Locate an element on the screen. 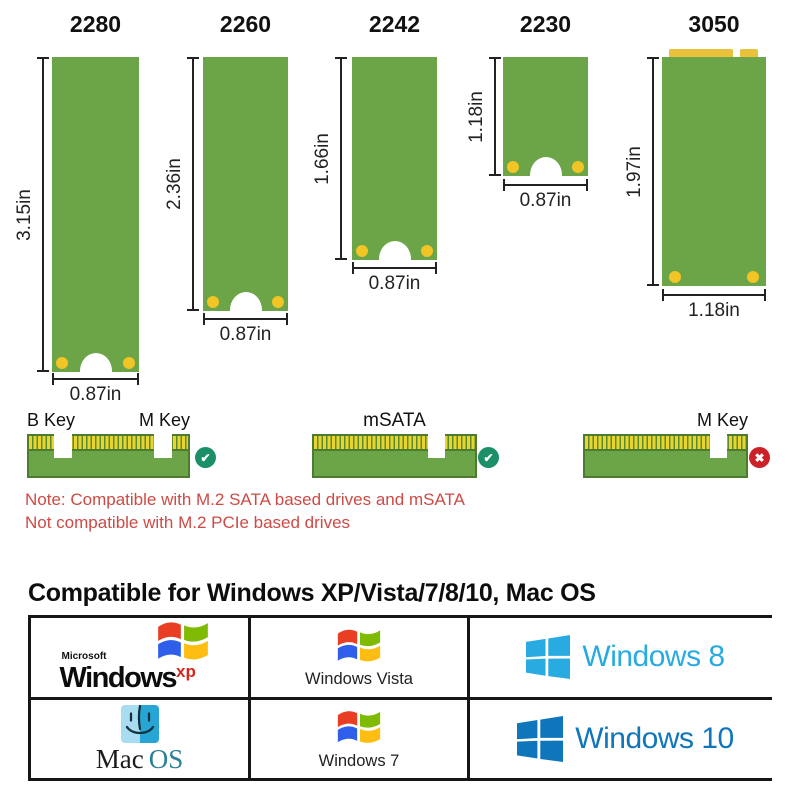 The image size is (800, 800). card-label-2260: 2260 is located at coordinates (245, 24).